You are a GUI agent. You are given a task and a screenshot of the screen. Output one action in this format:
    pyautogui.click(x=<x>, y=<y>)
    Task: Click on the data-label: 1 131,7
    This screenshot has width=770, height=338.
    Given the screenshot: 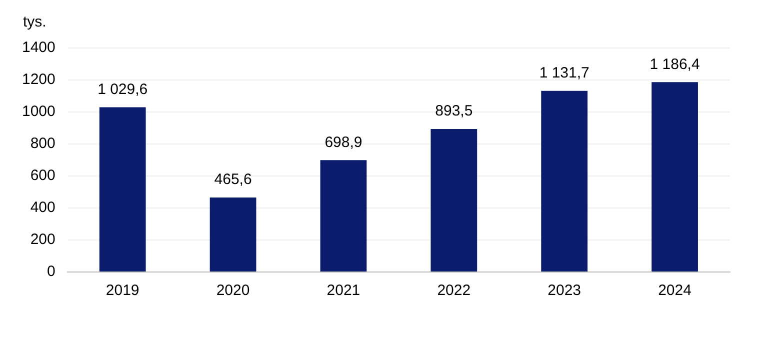 What is the action you would take?
    pyautogui.click(x=564, y=73)
    